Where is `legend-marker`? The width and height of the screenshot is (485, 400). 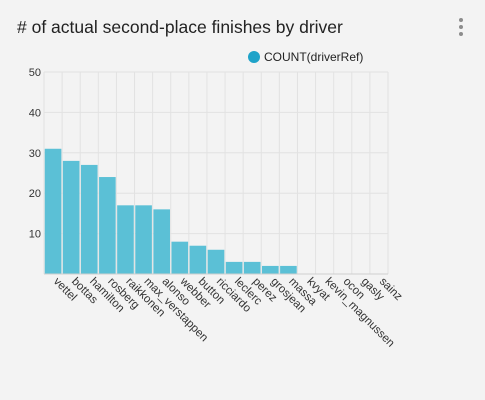
legend-marker is located at coordinates (254, 57).